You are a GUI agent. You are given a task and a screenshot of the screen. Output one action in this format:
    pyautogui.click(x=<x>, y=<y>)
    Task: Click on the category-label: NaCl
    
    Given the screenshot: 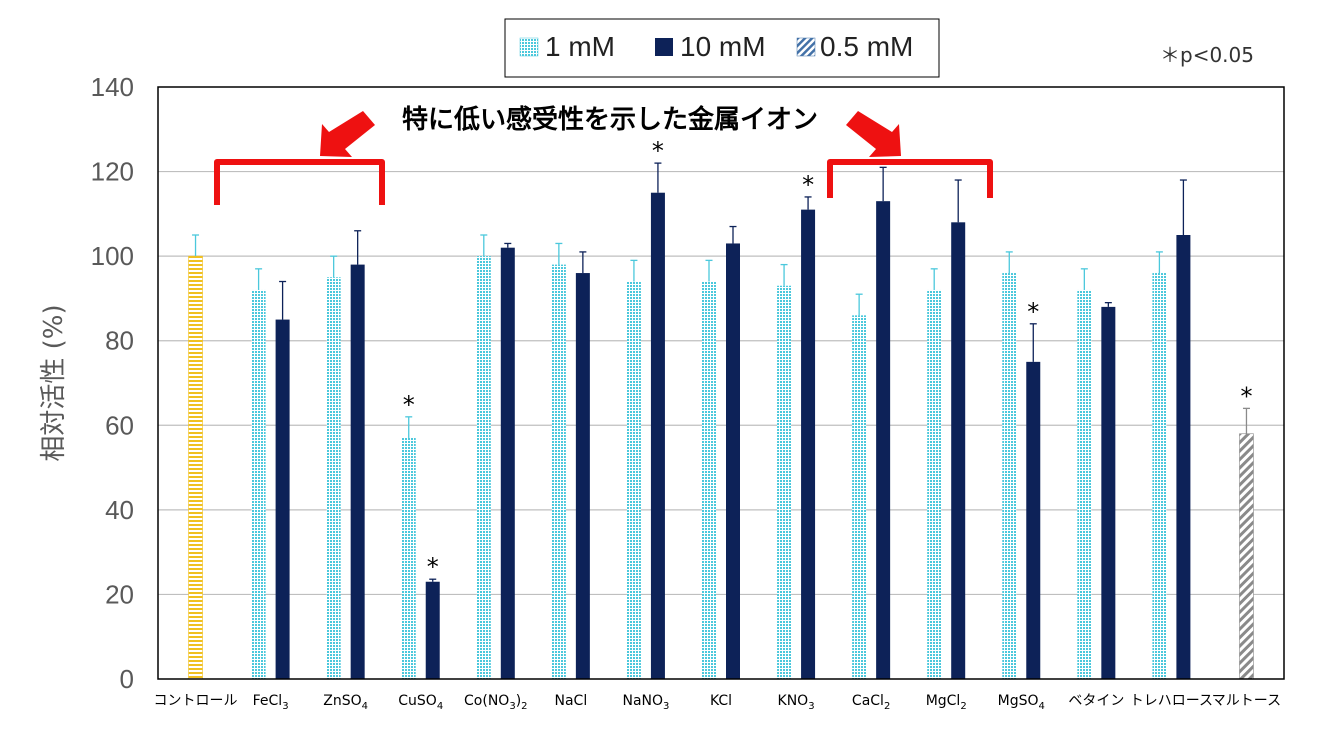 What is the action you would take?
    pyautogui.click(x=571, y=701)
    